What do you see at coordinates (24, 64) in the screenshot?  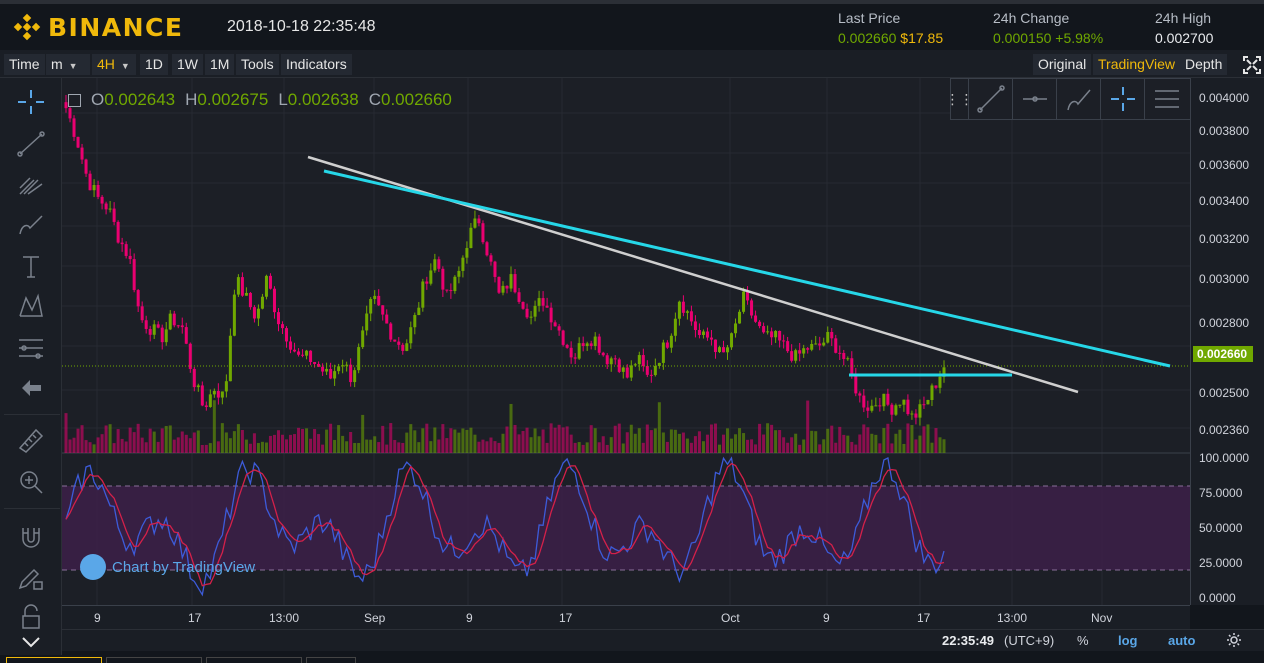 I see `time-button: Time` at bounding box center [24, 64].